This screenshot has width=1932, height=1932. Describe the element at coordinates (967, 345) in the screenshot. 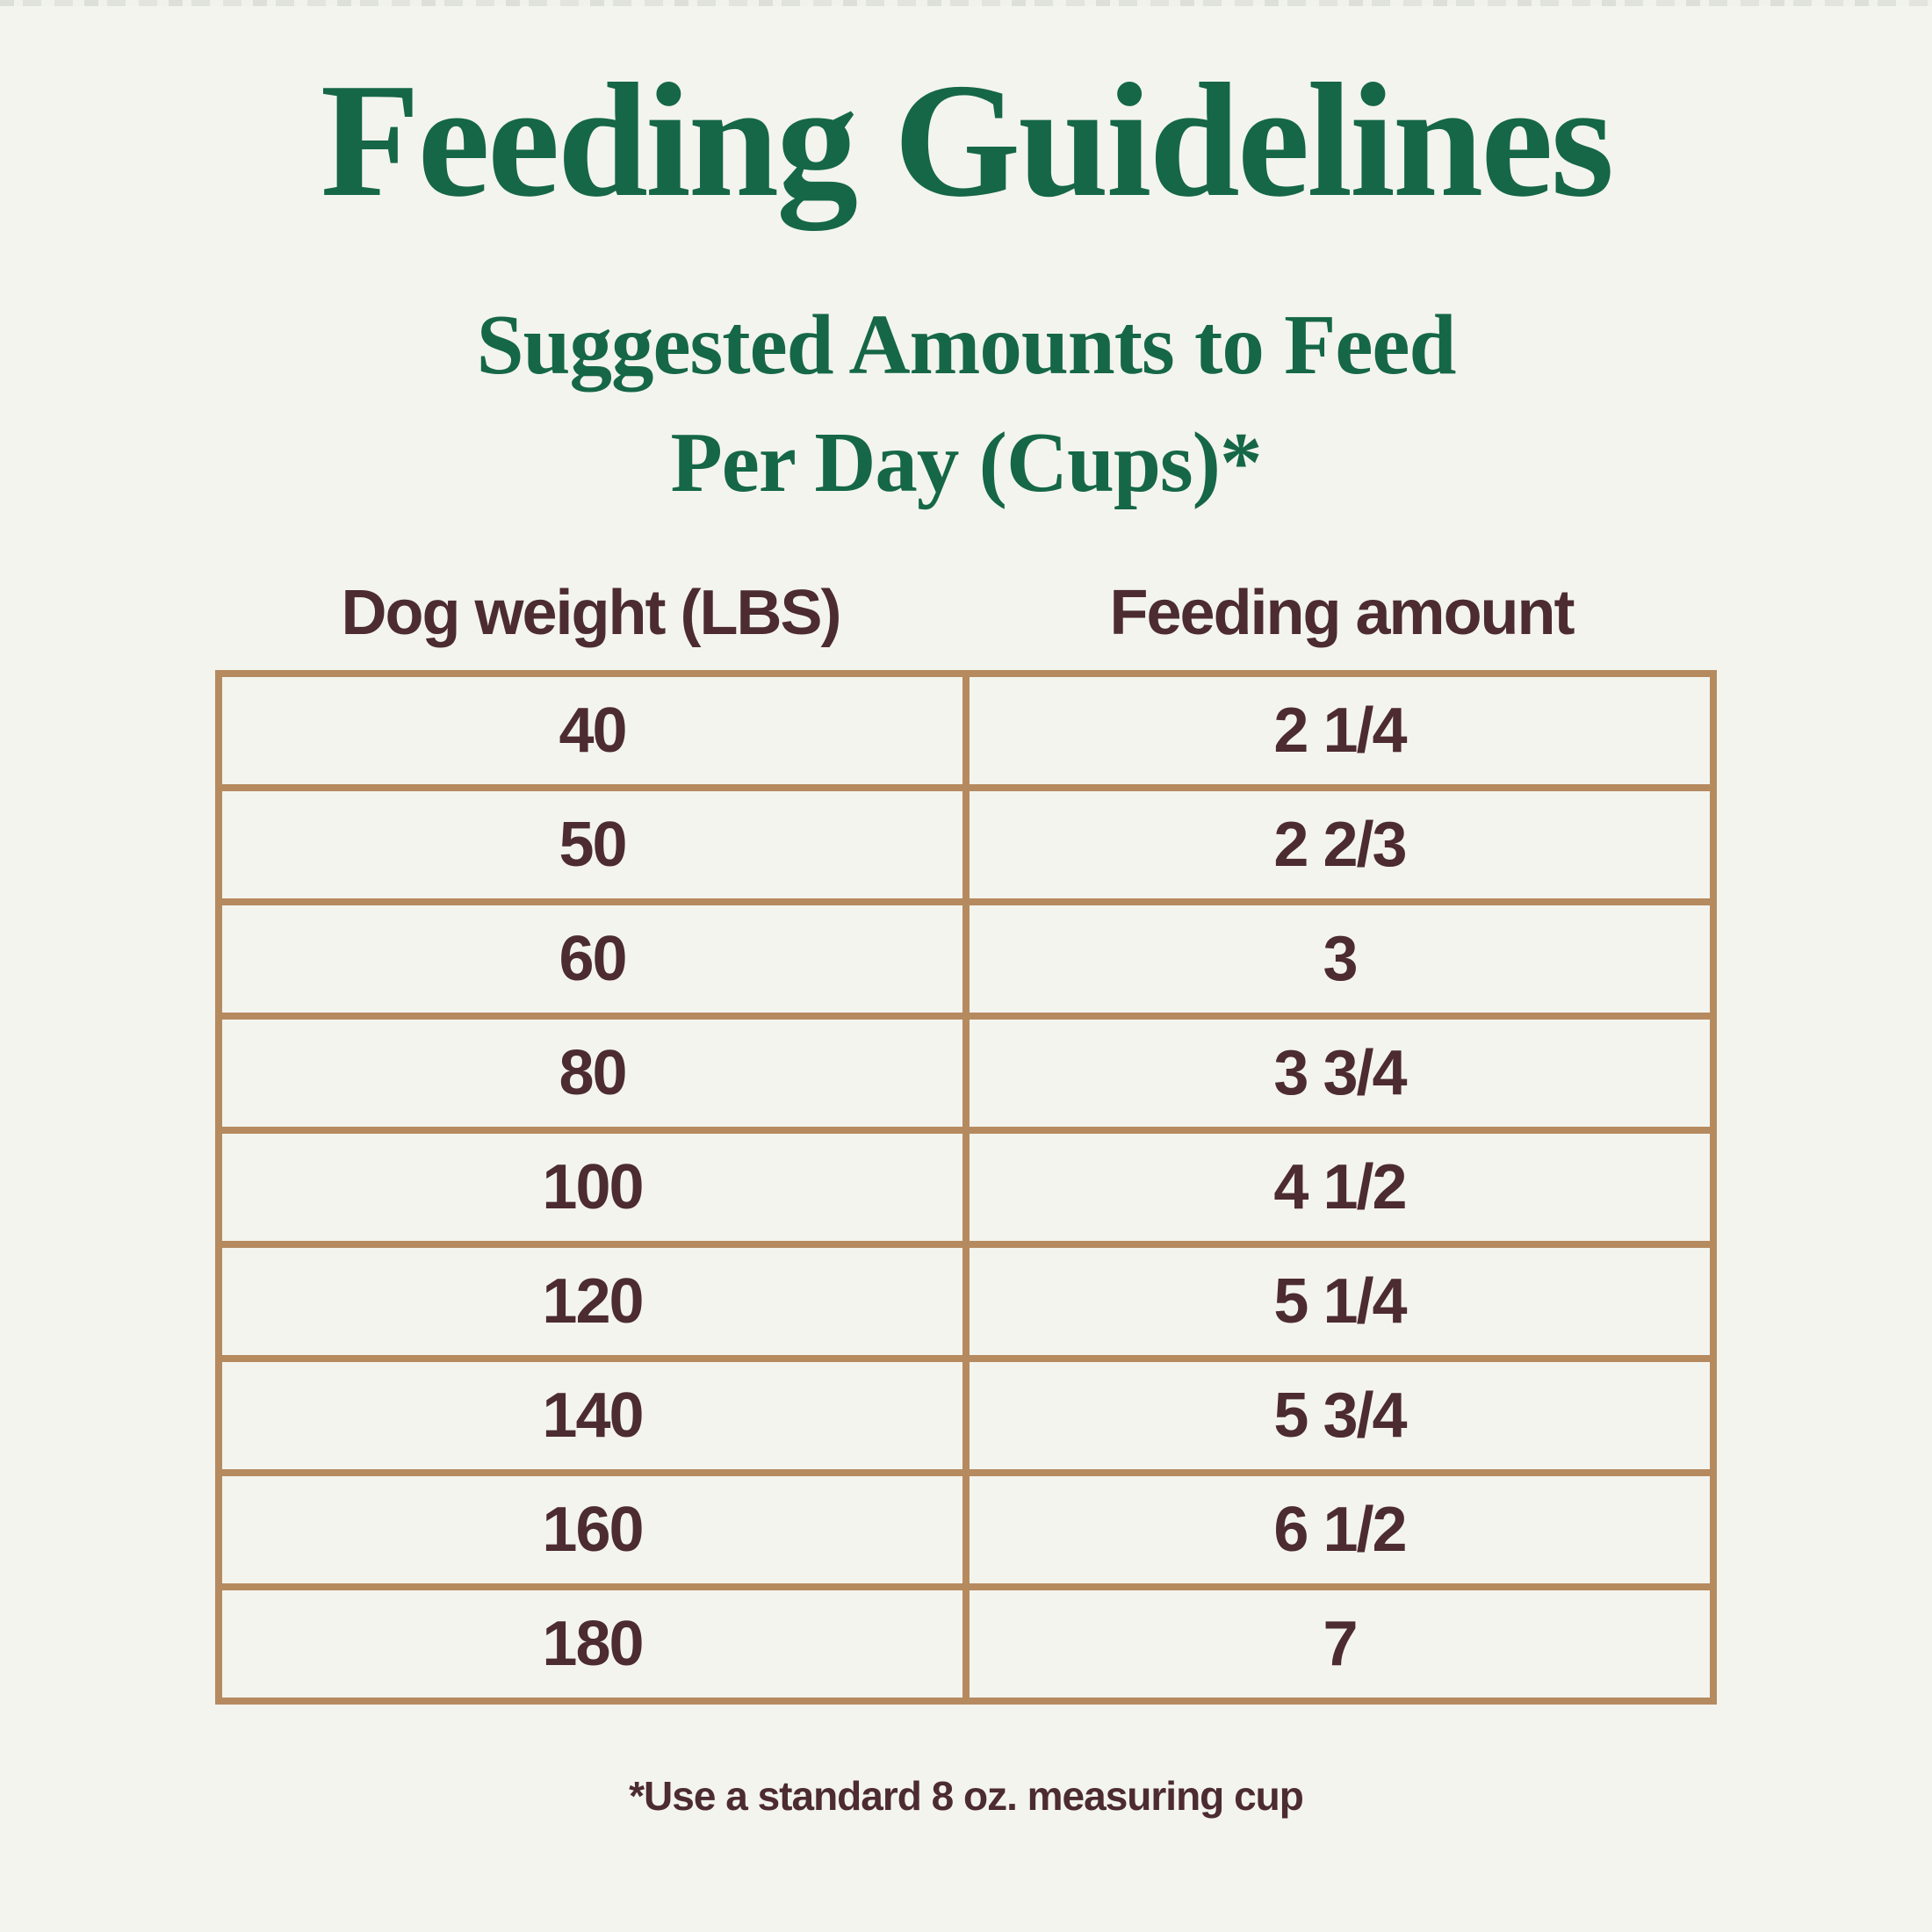

I see `subtitle-line-1: Suggested Amounts to Feed` at that location.